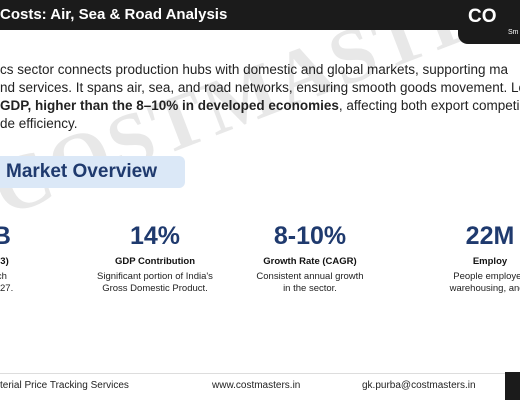 The width and height of the screenshot is (520, 400). Describe the element at coordinates (486, 276) in the screenshot. I see `stat-desc: People employed` at that location.